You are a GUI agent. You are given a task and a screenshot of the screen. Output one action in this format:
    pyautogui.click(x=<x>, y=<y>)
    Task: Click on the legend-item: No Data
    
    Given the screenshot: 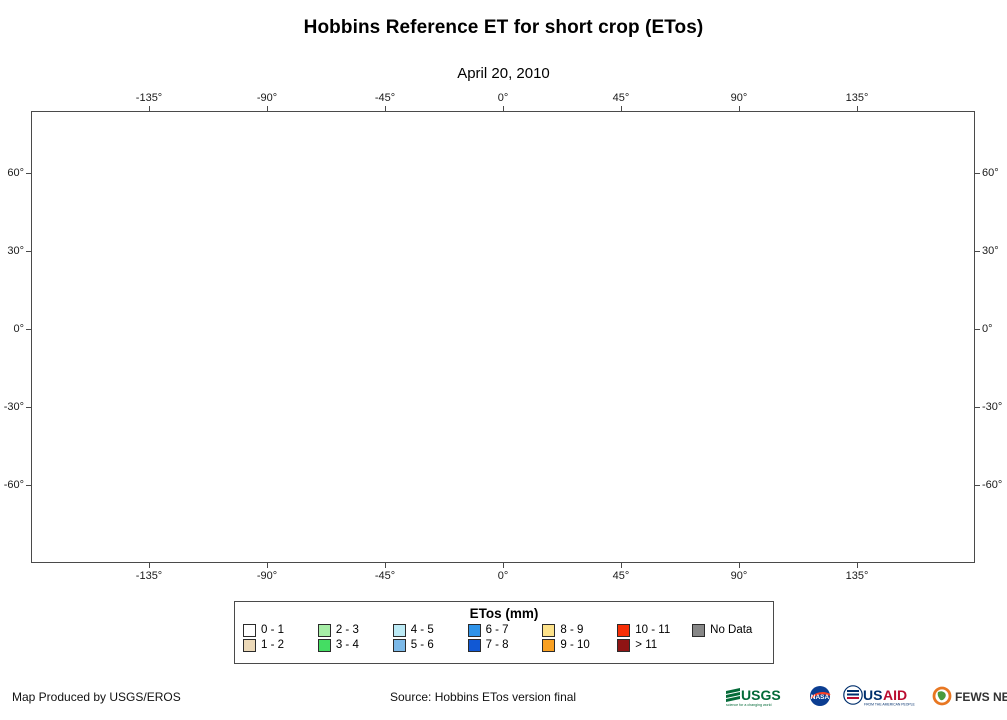 What is the action you would take?
    pyautogui.click(x=728, y=630)
    